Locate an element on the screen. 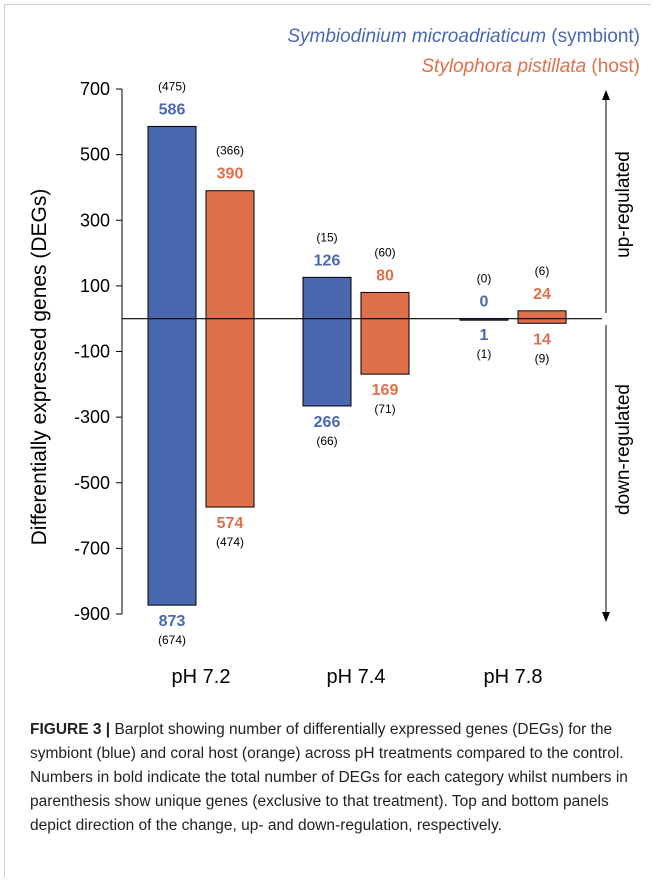 The image size is (657, 883). x-category-label: pH 7.8 is located at coordinates (513, 677).